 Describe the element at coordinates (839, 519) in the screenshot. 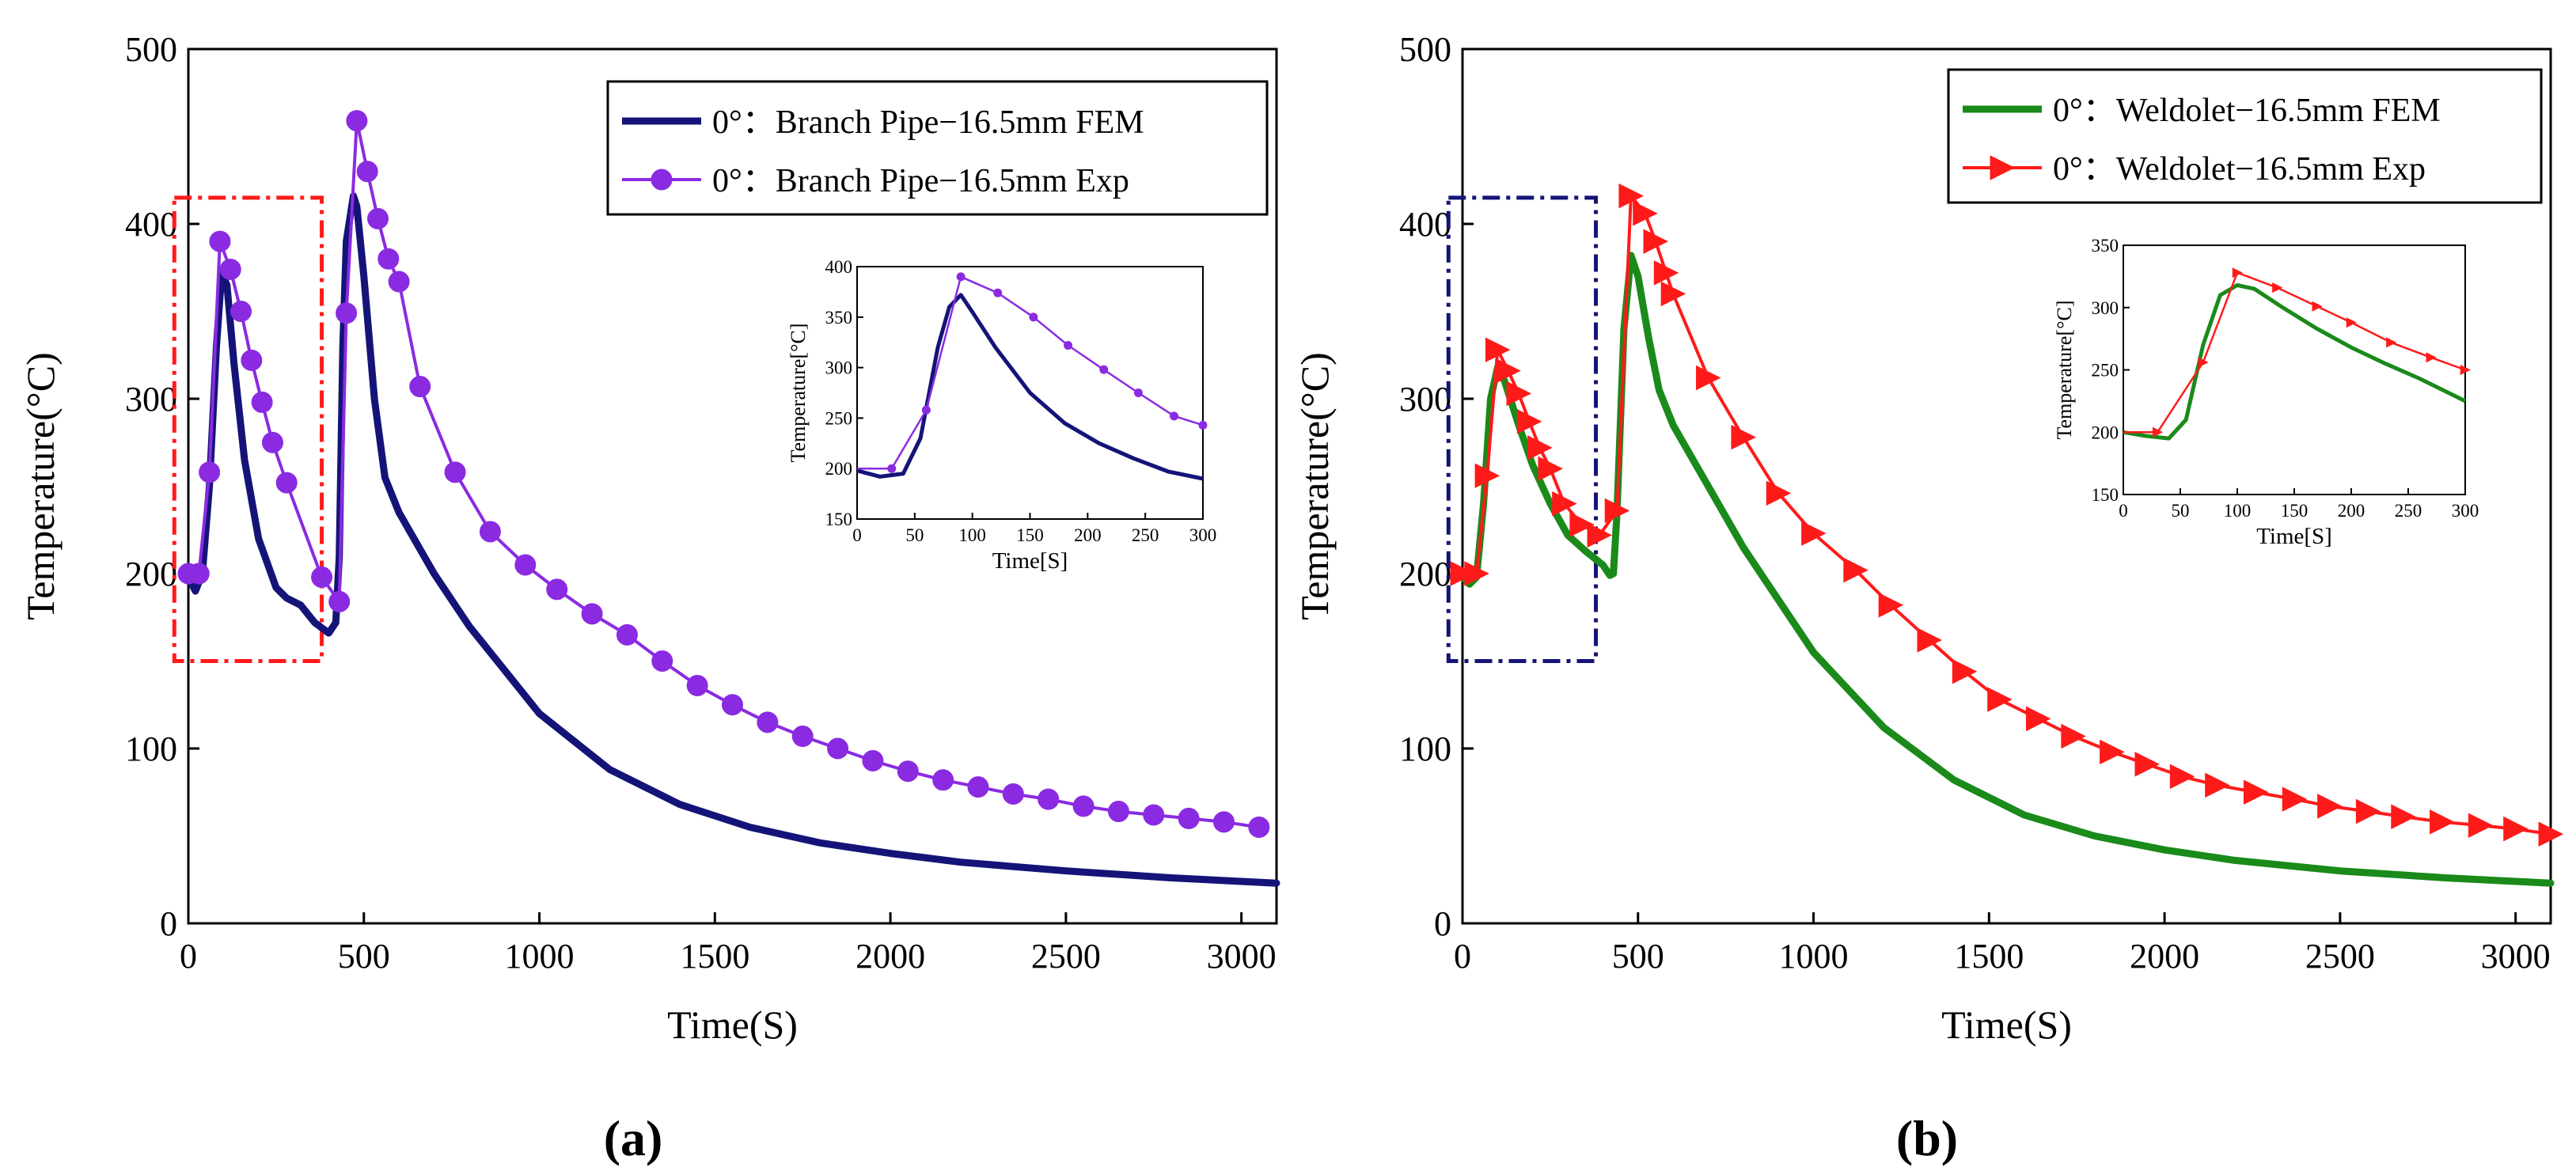

I see `inset-y-tick-label-a: 150` at that location.